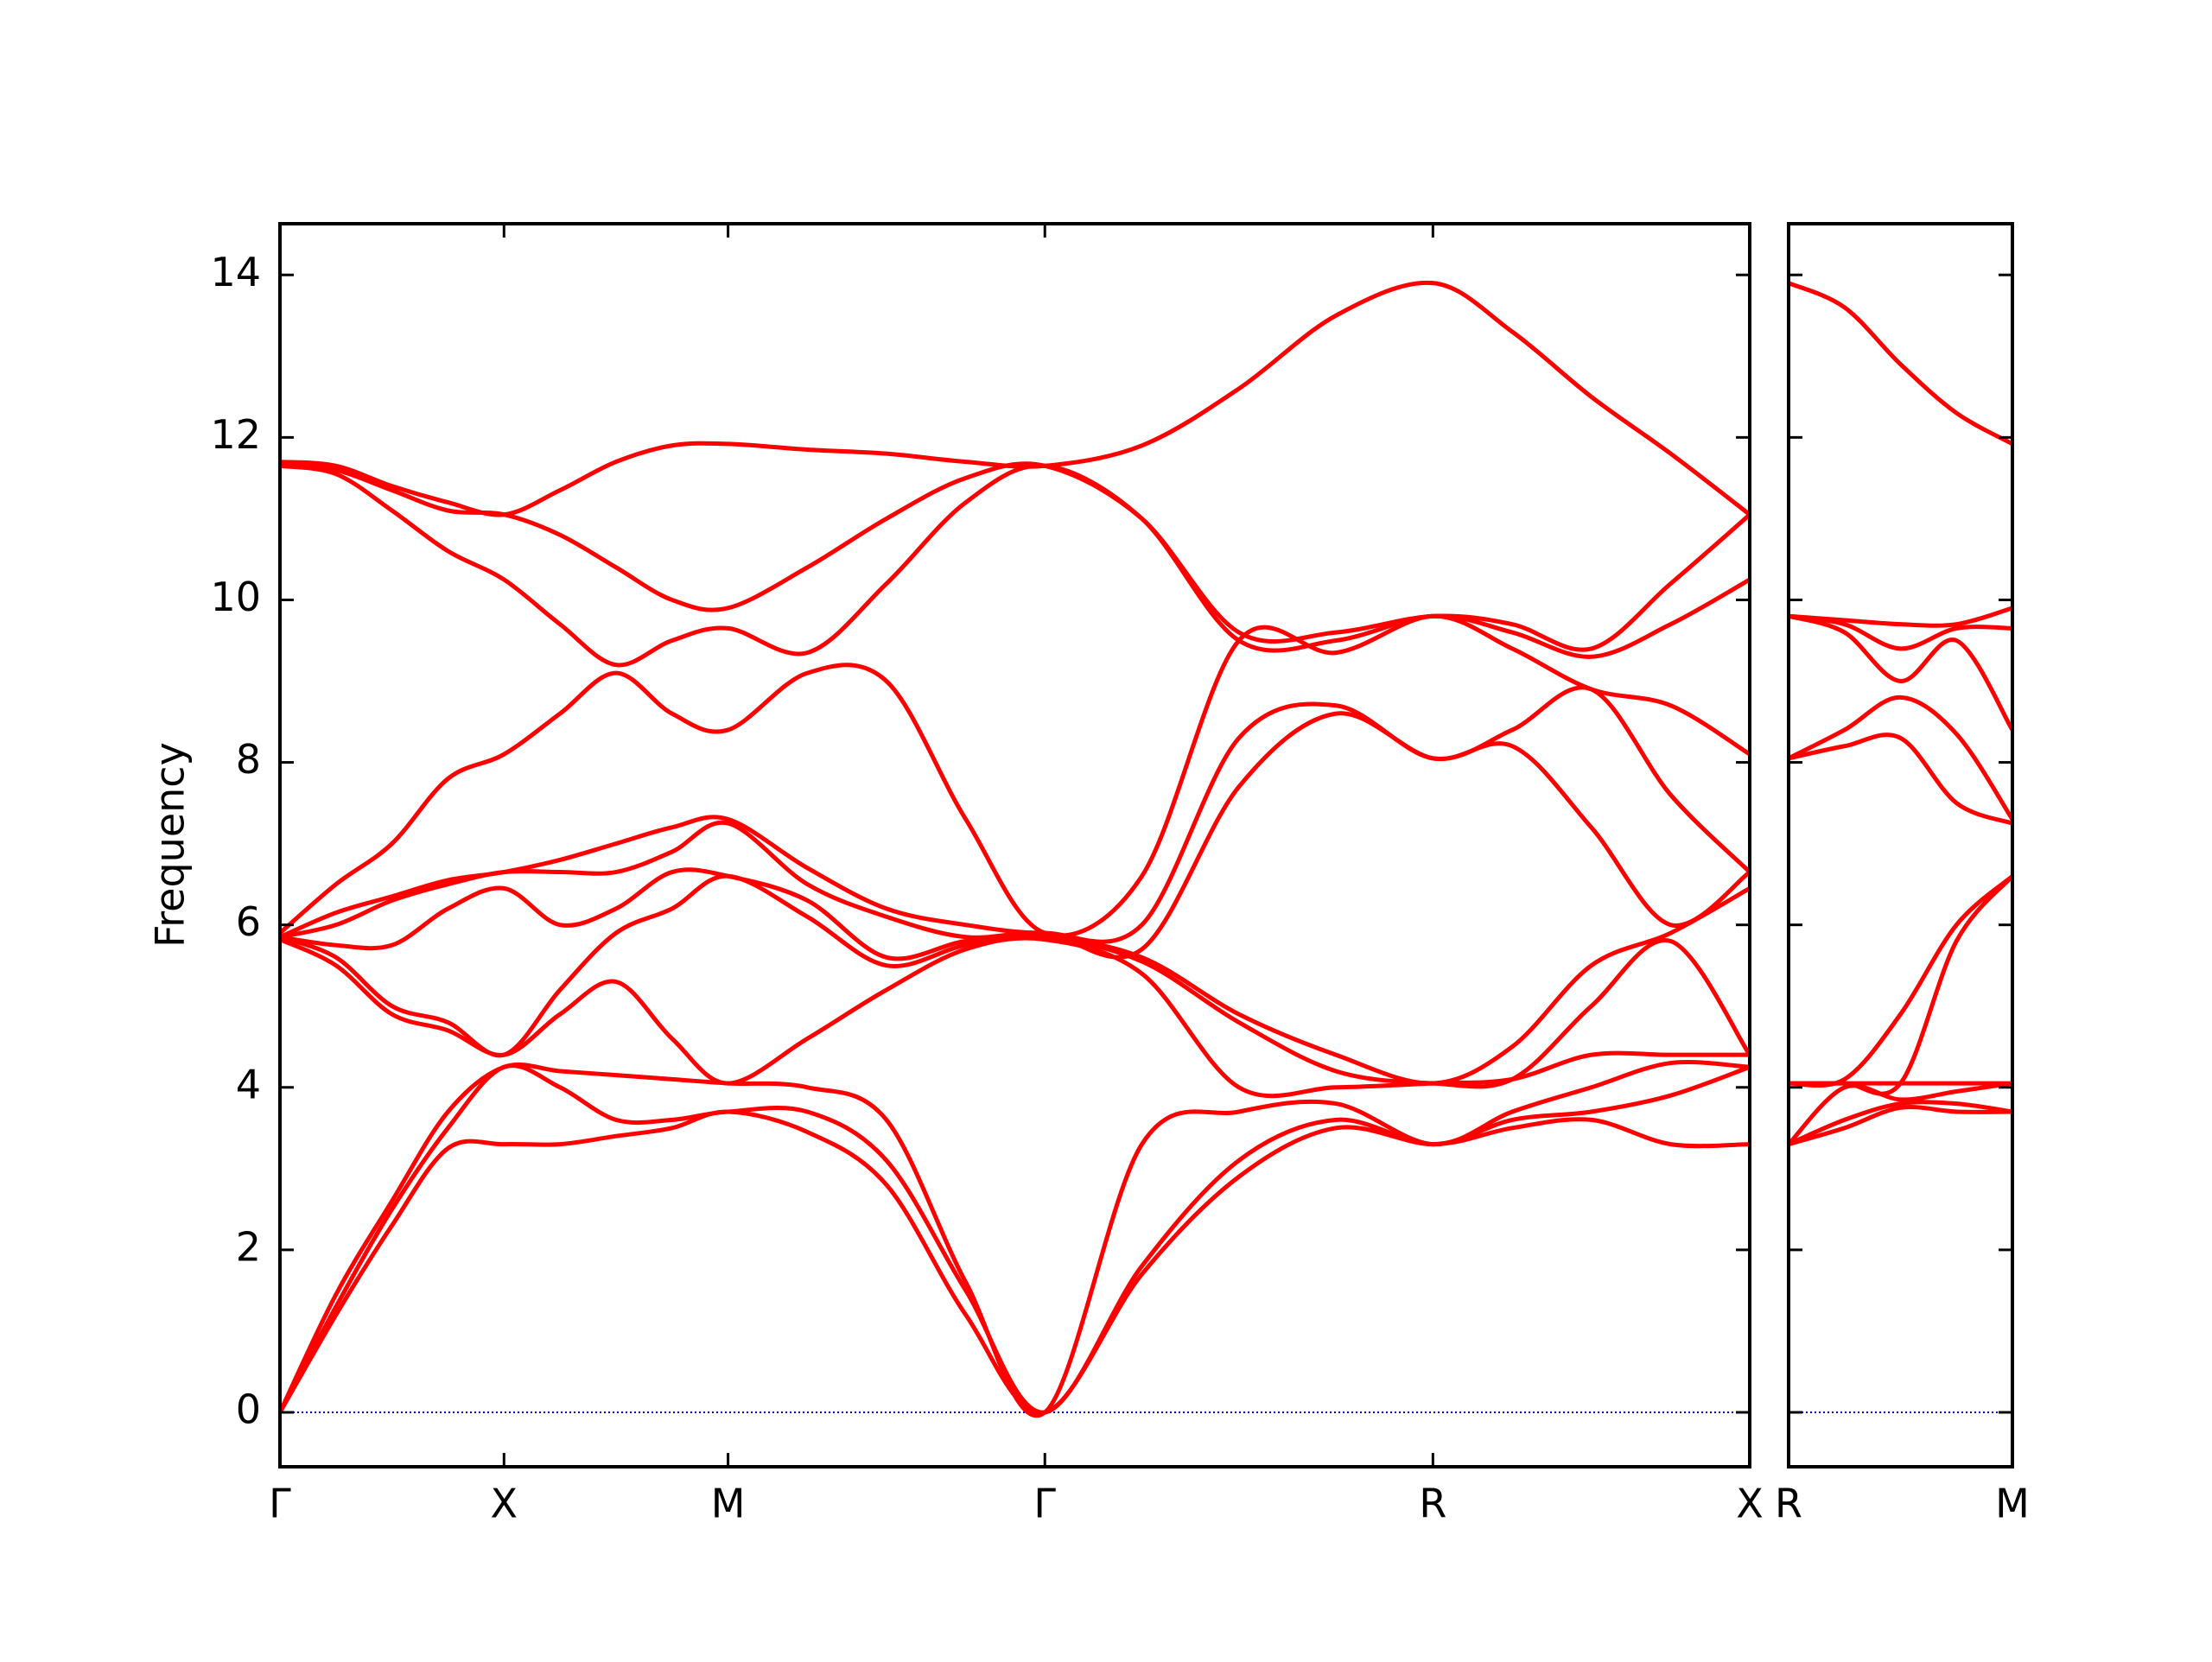 This screenshot has width=2212, height=1662. I want to click on y-tick-label: 6, so click(248, 921).